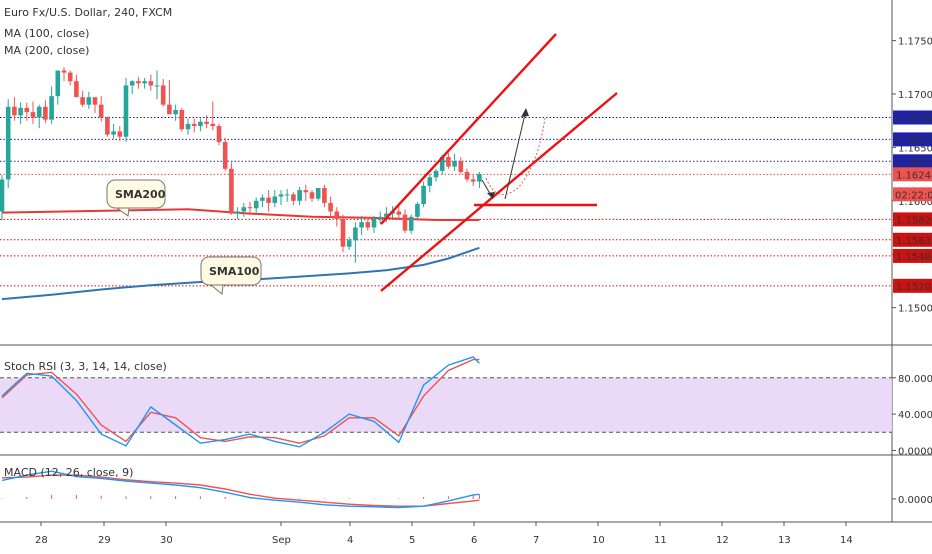 The width and height of the screenshot is (932, 554). I want to click on stoch-band, so click(446, 405).